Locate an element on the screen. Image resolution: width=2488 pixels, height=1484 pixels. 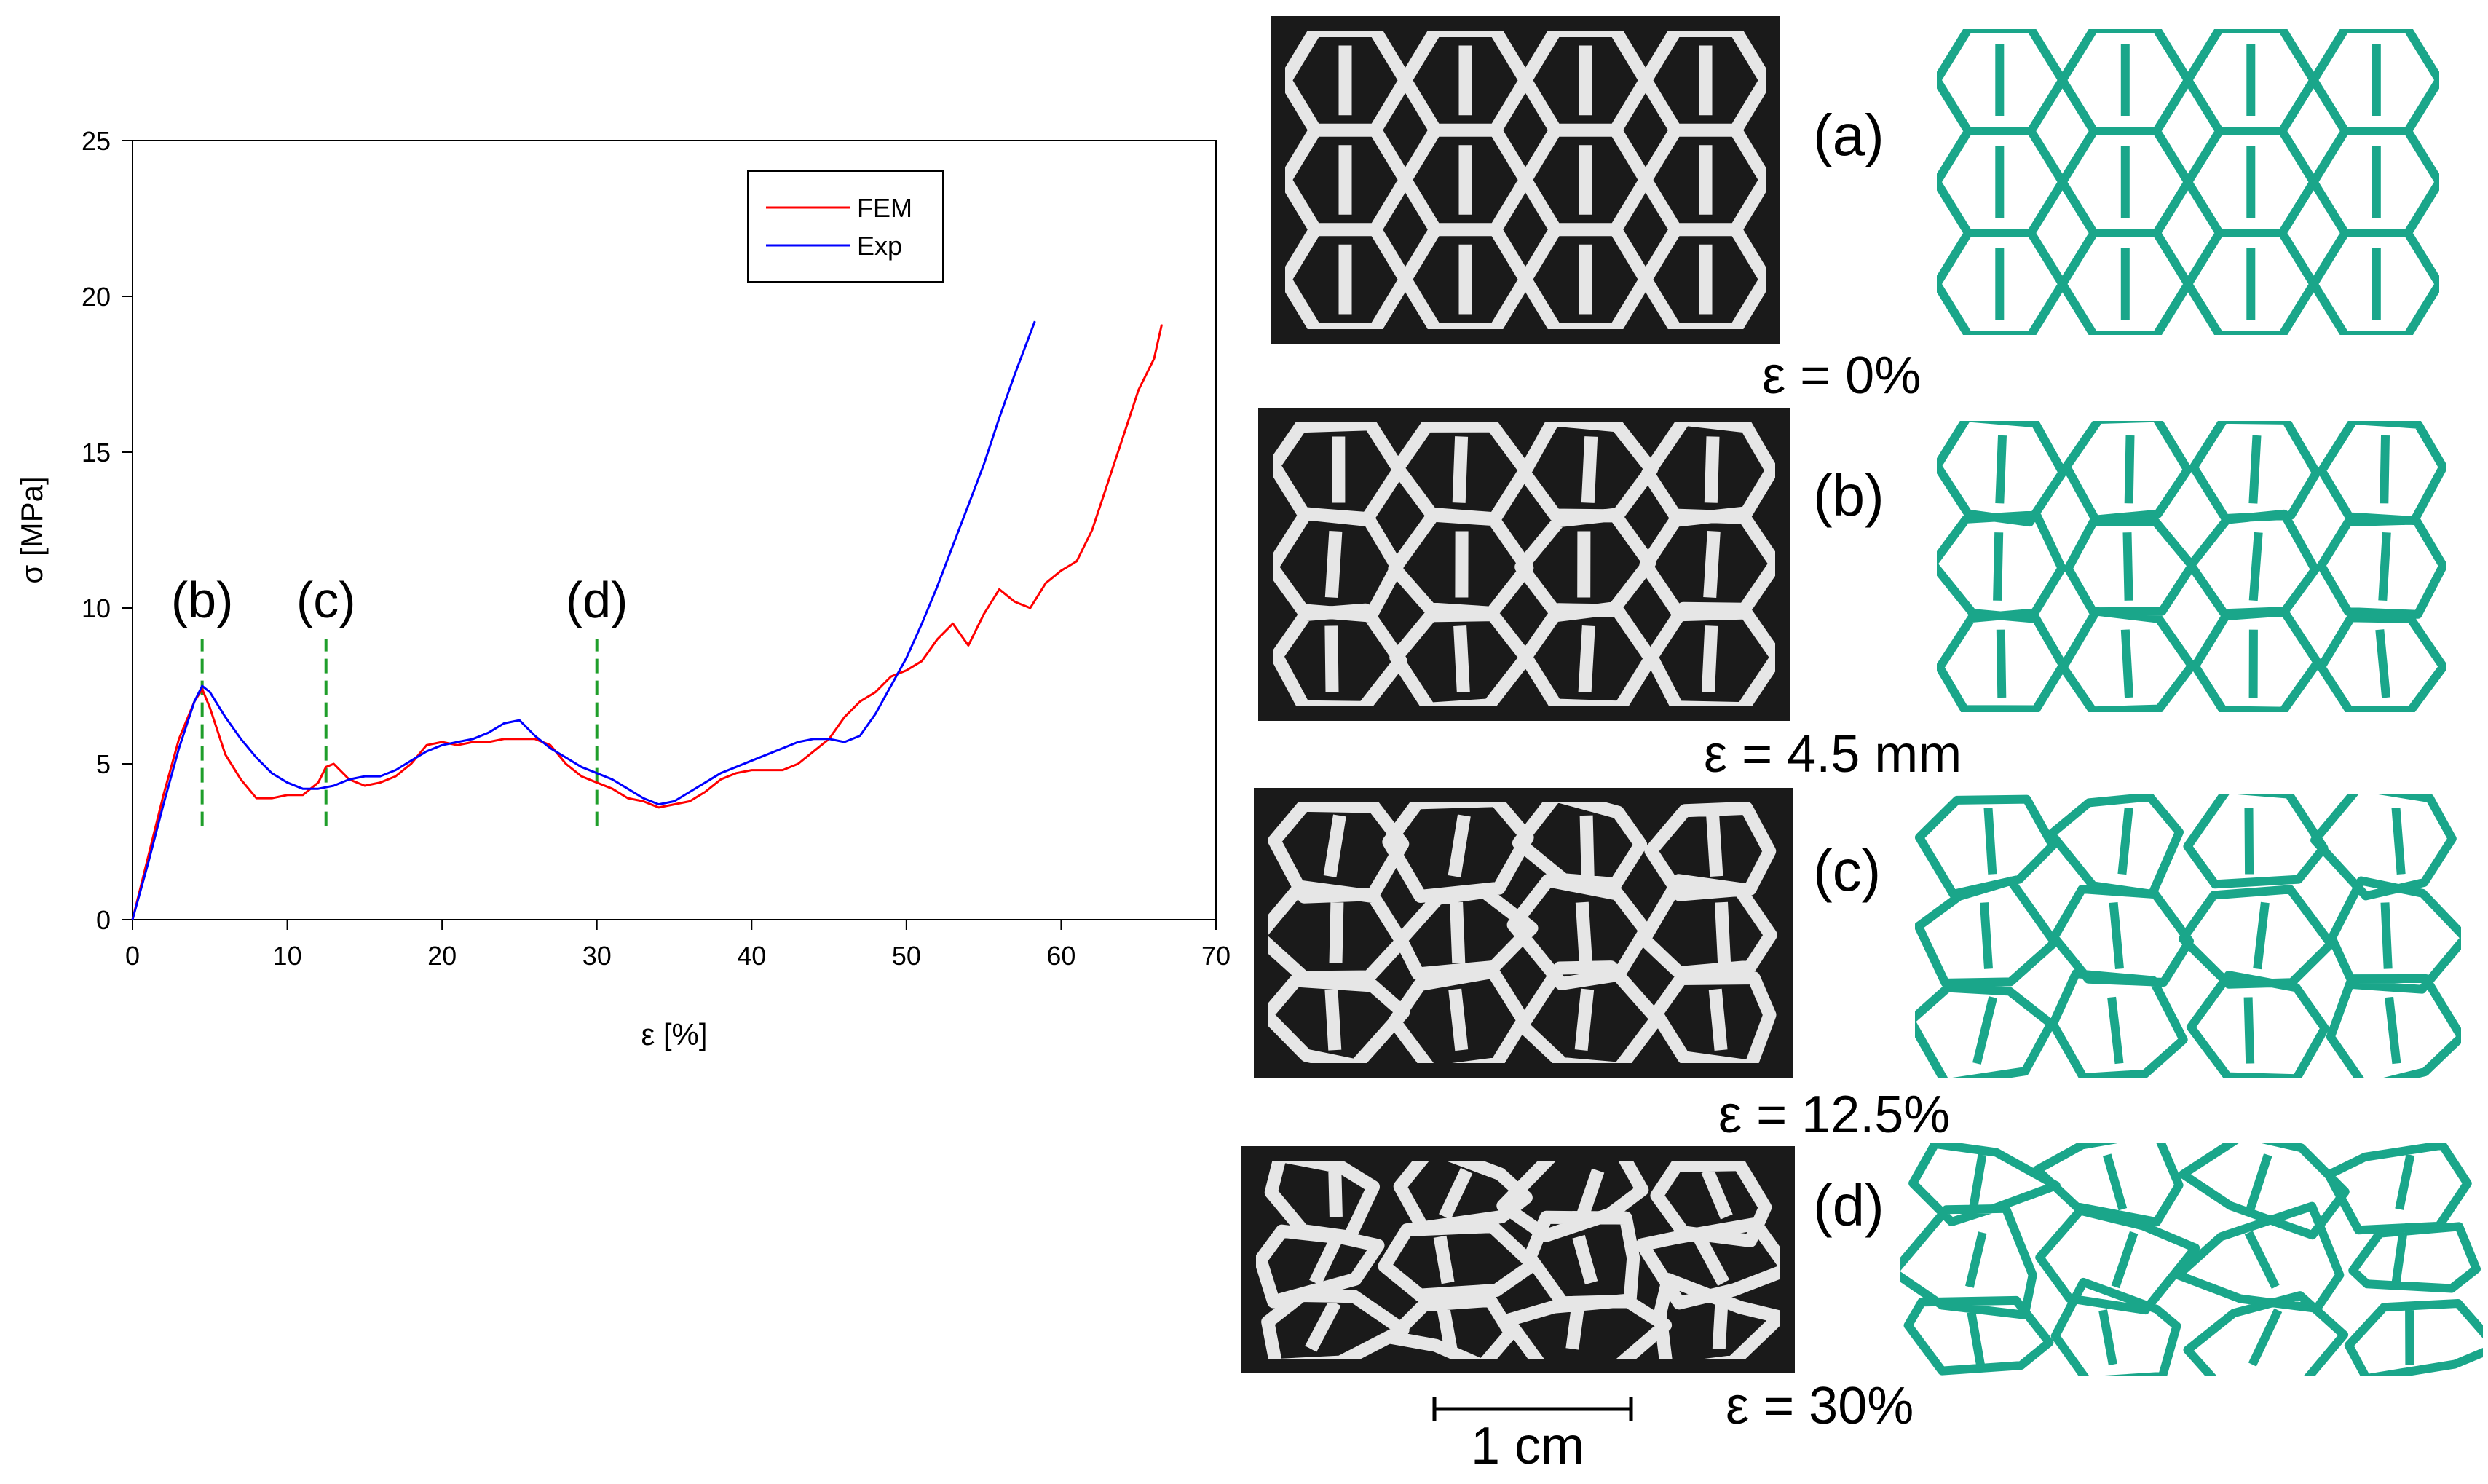
chart-legend: FEM Exp is located at coordinates (845, 226).